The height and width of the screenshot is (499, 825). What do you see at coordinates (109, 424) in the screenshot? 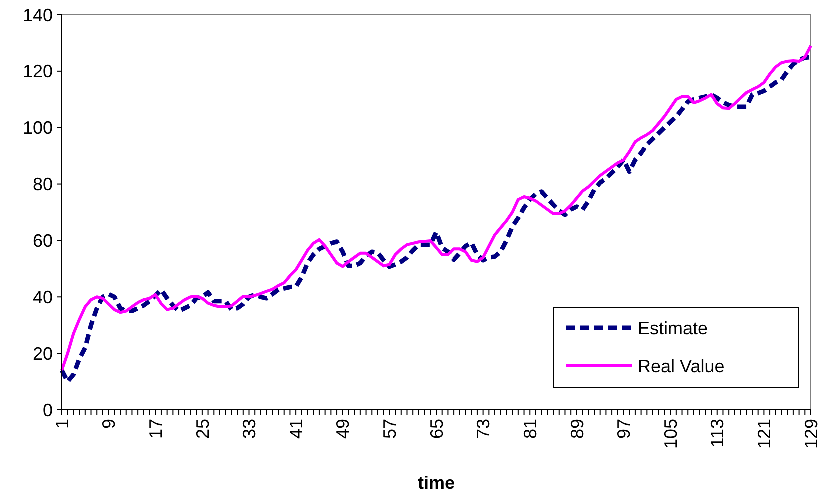
I see `x-tick-label: 9` at bounding box center [109, 424].